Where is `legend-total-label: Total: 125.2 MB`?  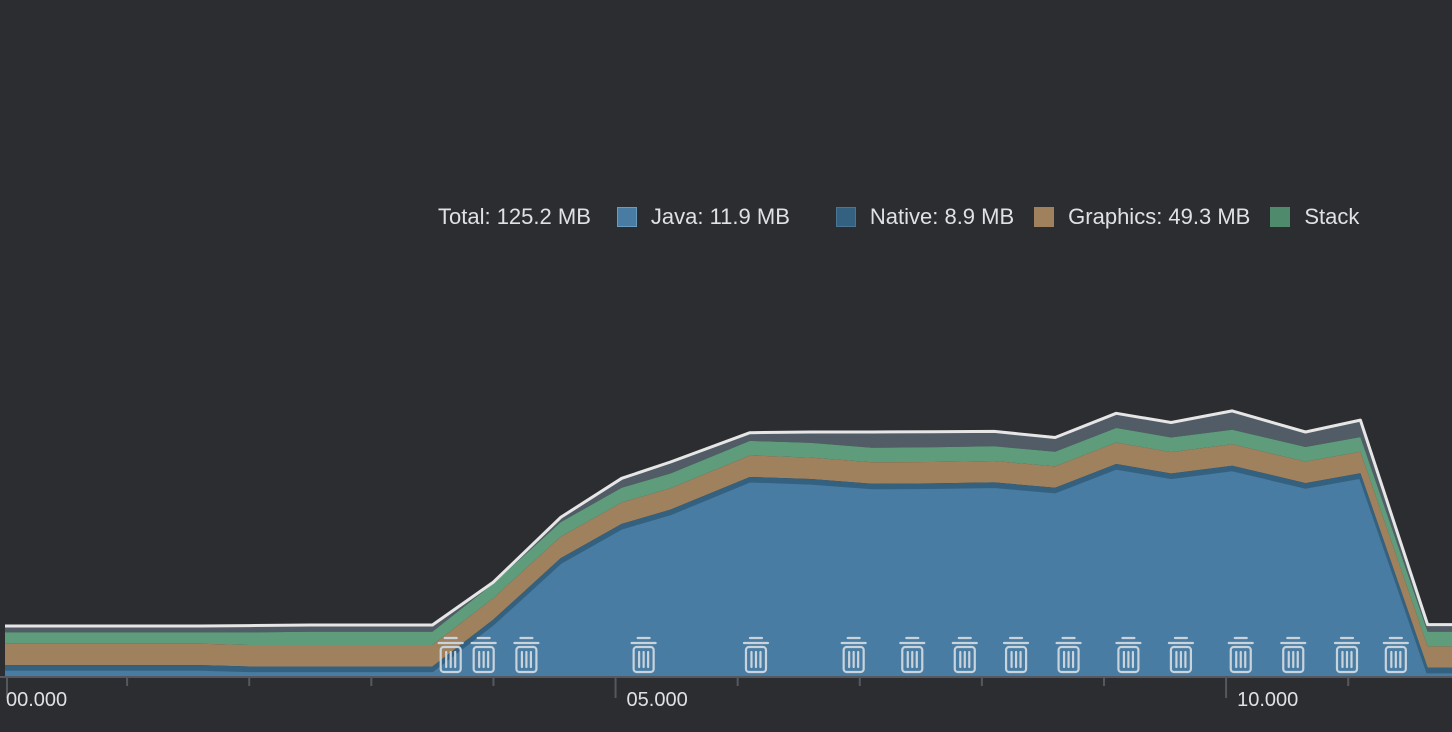
legend-total-label: Total: 125.2 MB is located at coordinates (514, 216).